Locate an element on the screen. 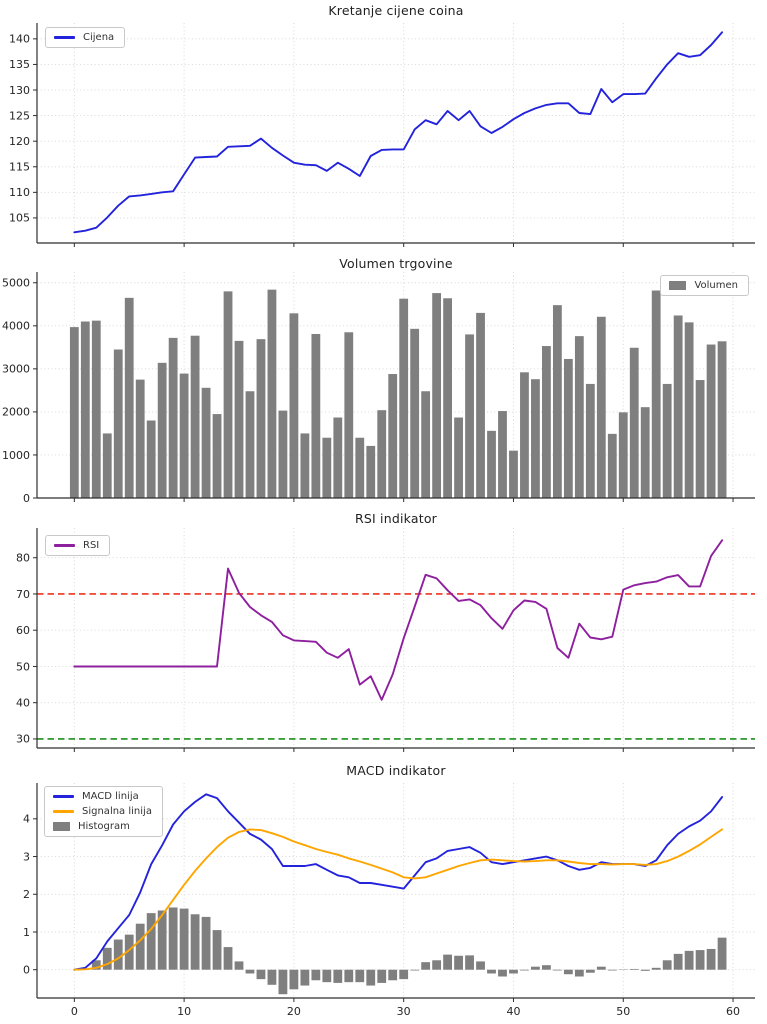 Image resolution: width=767 pixels, height=1024 pixels. cijena-line-swatch-icon is located at coordinates (64, 37).